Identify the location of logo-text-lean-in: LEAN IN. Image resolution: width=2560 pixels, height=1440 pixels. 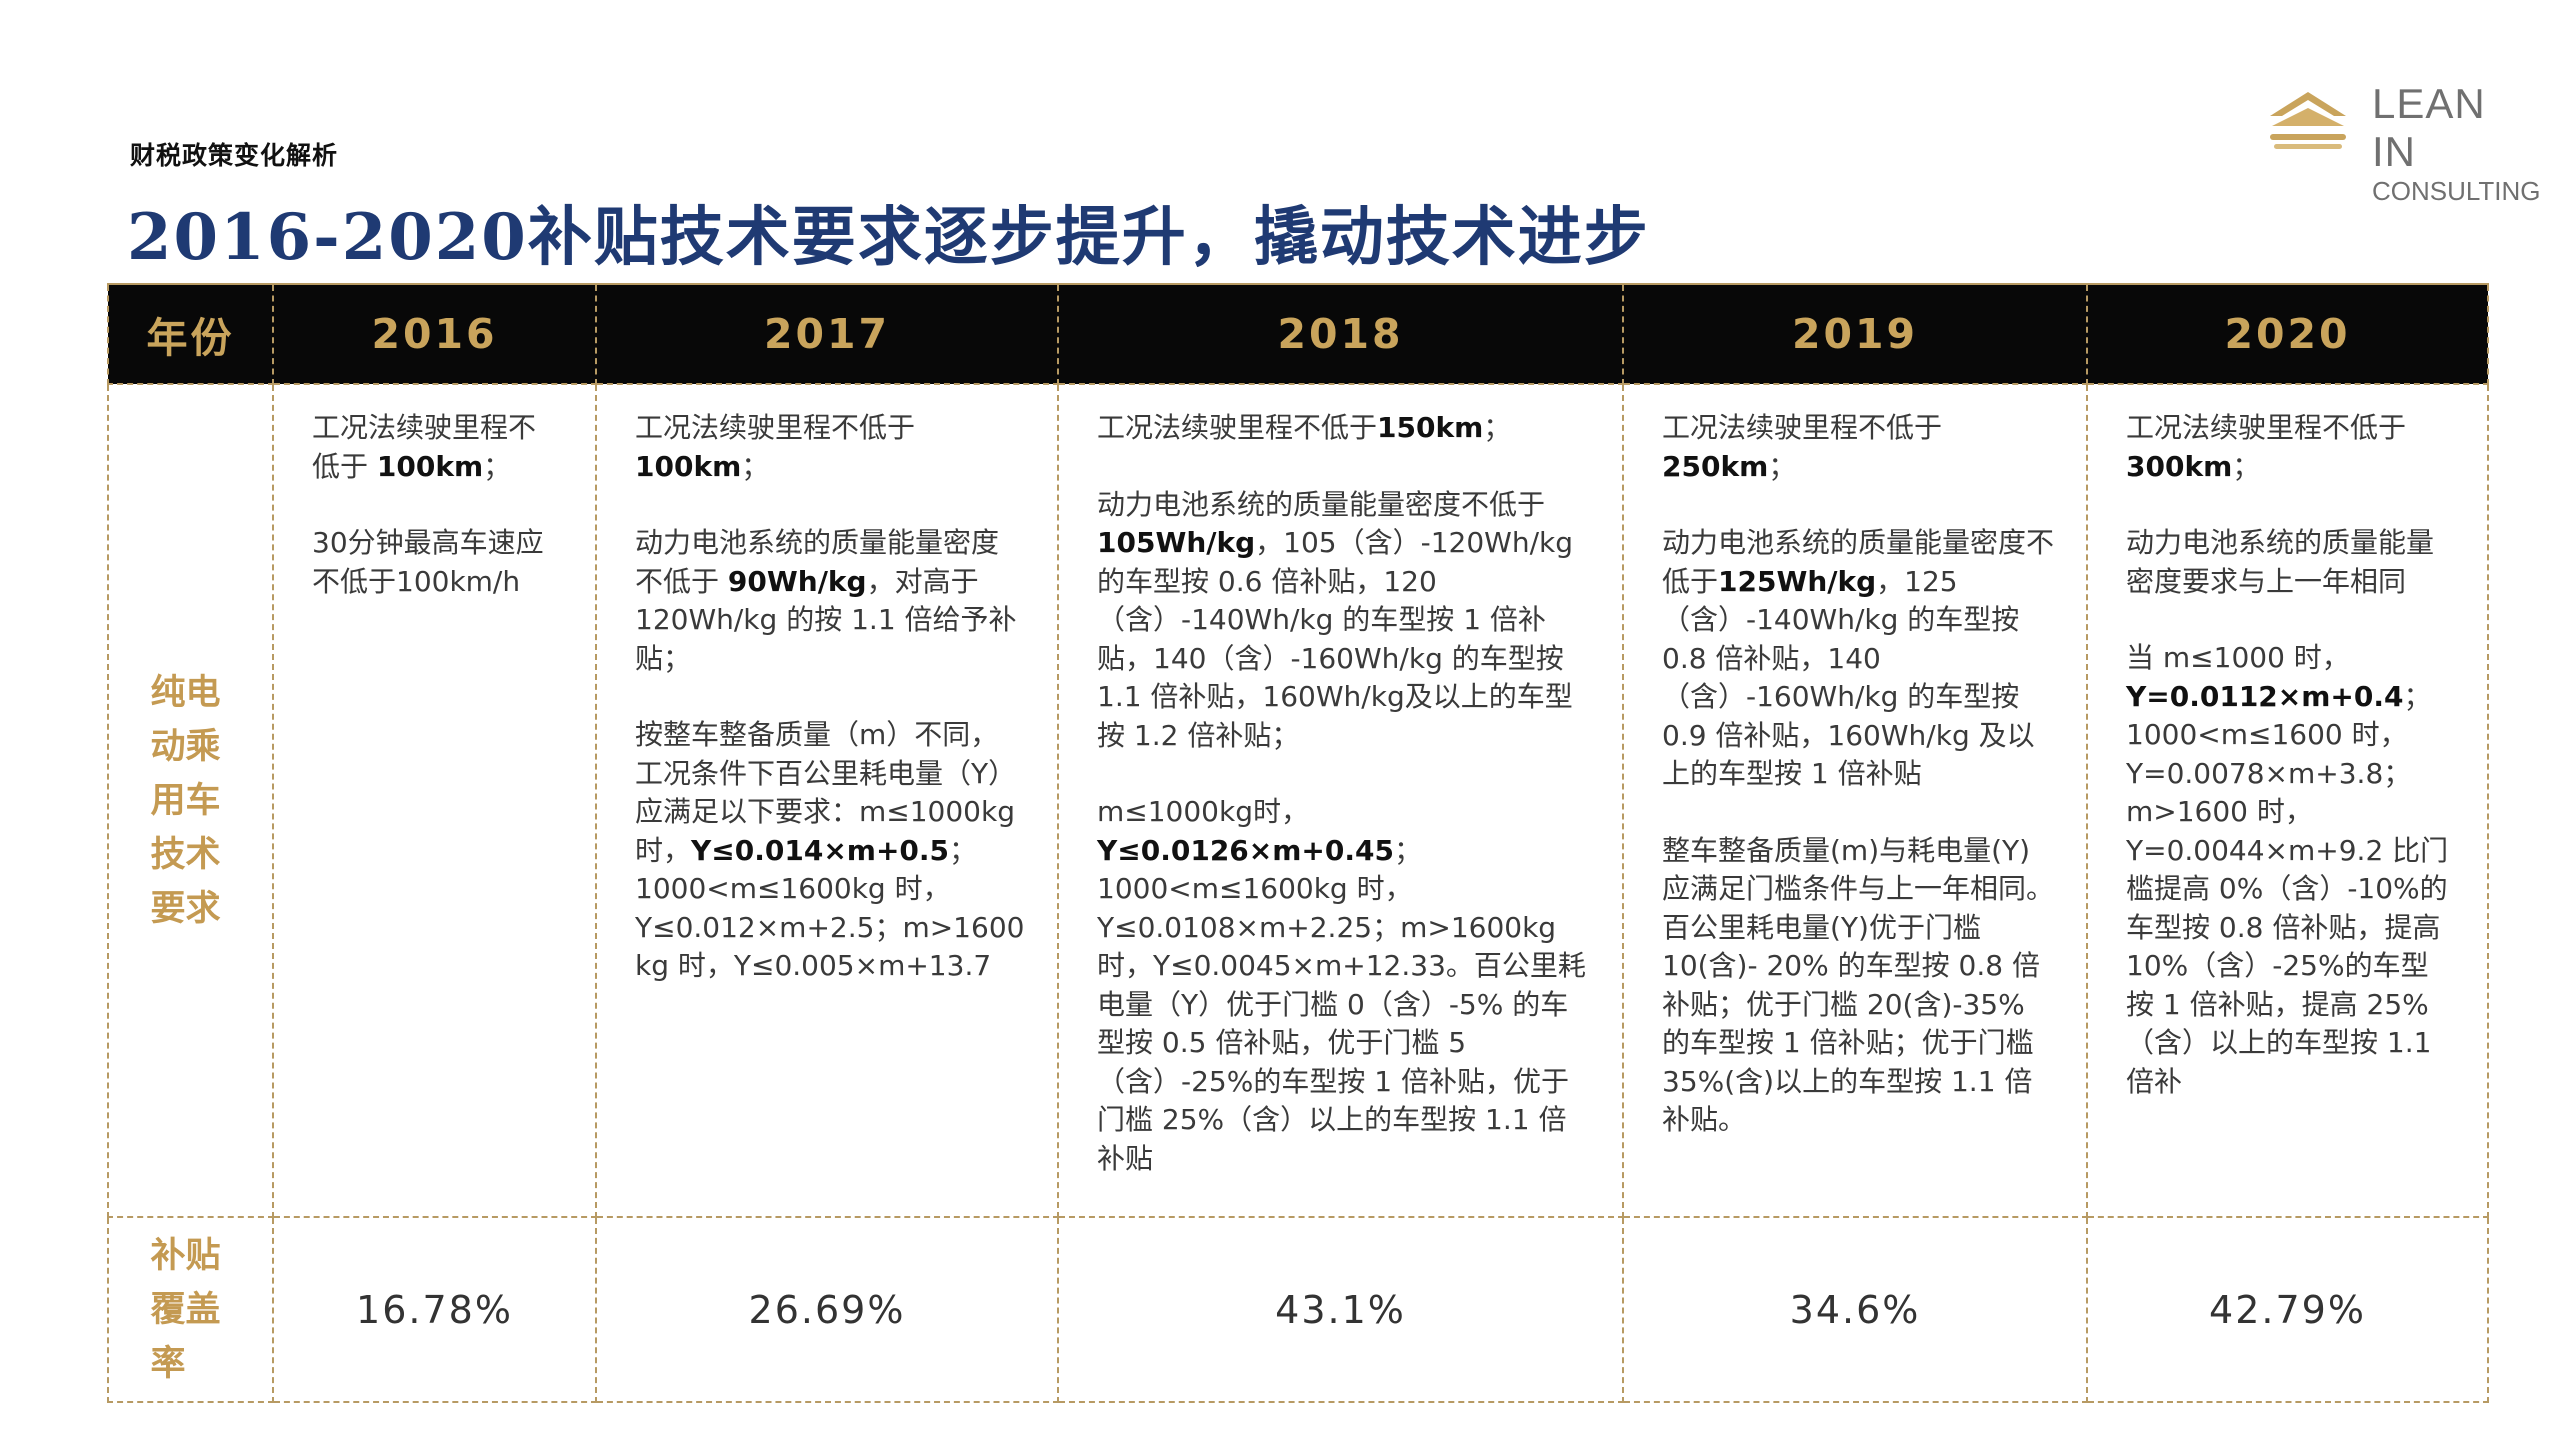
(2429, 127).